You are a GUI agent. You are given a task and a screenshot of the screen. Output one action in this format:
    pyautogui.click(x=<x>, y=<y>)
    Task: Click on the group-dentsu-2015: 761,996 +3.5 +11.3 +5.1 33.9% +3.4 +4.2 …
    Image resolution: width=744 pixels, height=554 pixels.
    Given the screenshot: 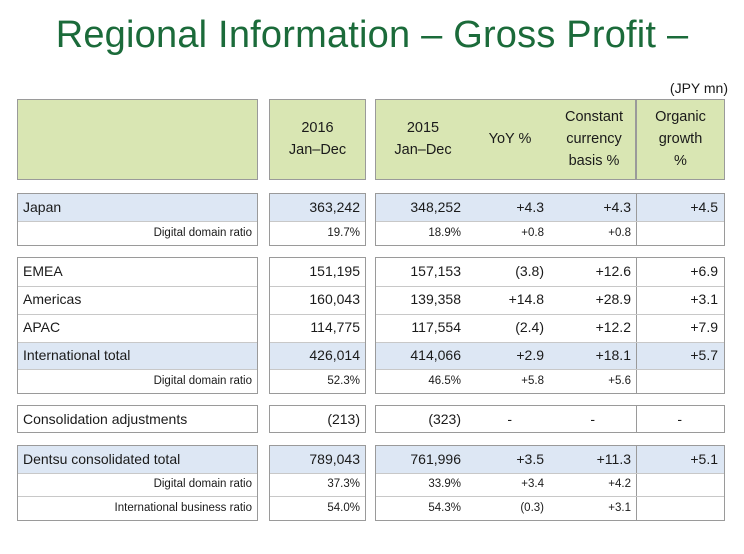 What is the action you would take?
    pyautogui.click(x=550, y=483)
    